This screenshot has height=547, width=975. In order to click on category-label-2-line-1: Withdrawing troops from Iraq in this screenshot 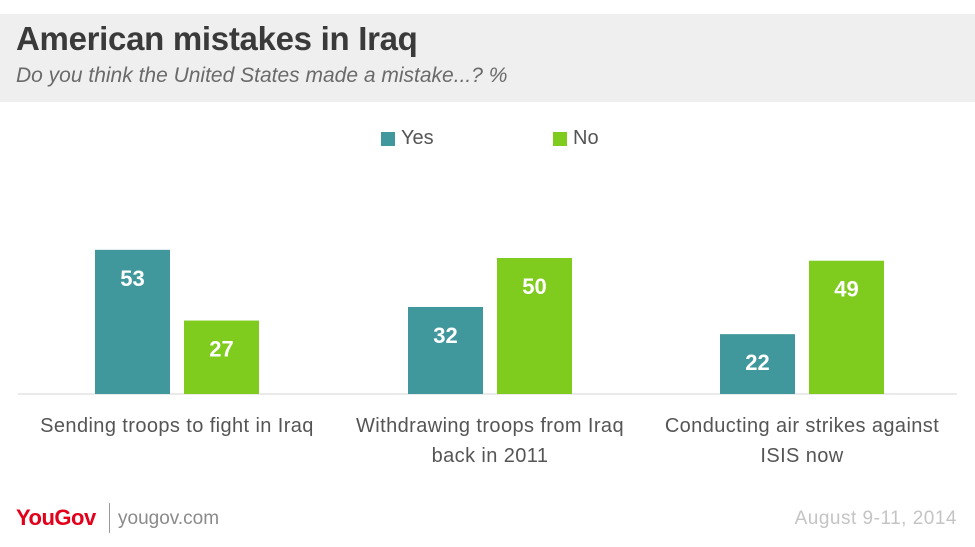, I will do `click(490, 426)`.